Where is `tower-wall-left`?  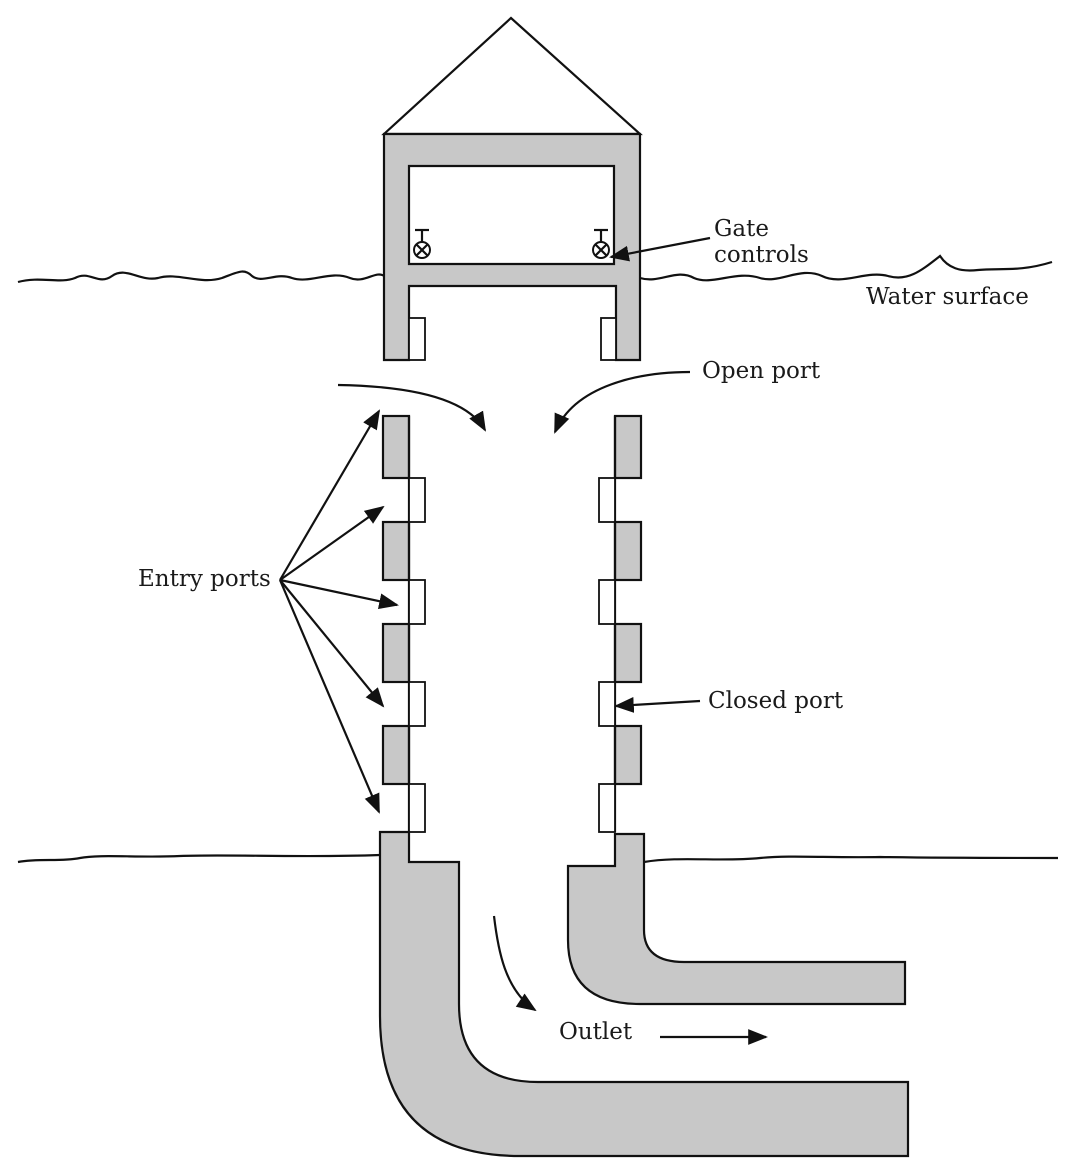 tower-wall-left is located at coordinates (396, 623).